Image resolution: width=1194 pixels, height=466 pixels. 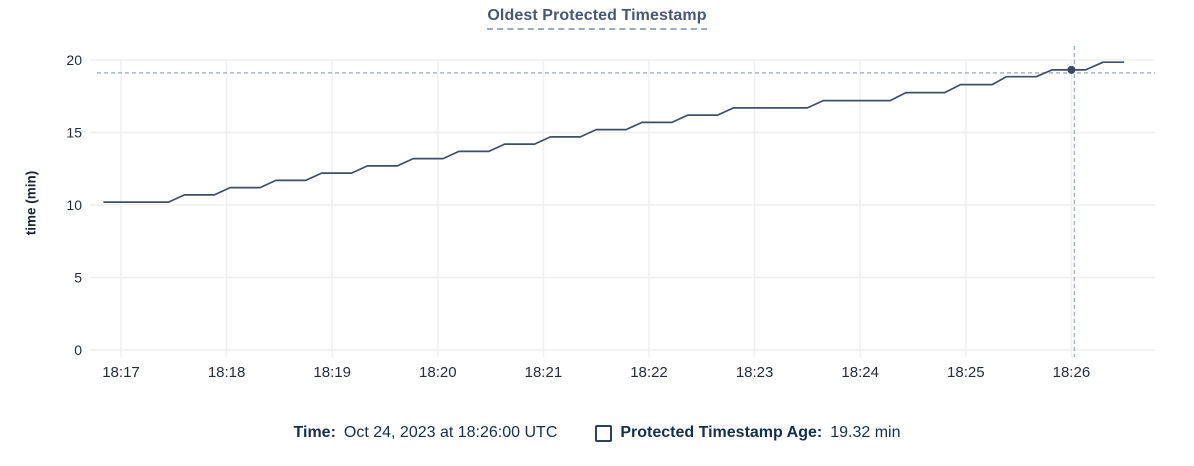 I want to click on legend-series-value: 19.32 min, so click(x=865, y=432).